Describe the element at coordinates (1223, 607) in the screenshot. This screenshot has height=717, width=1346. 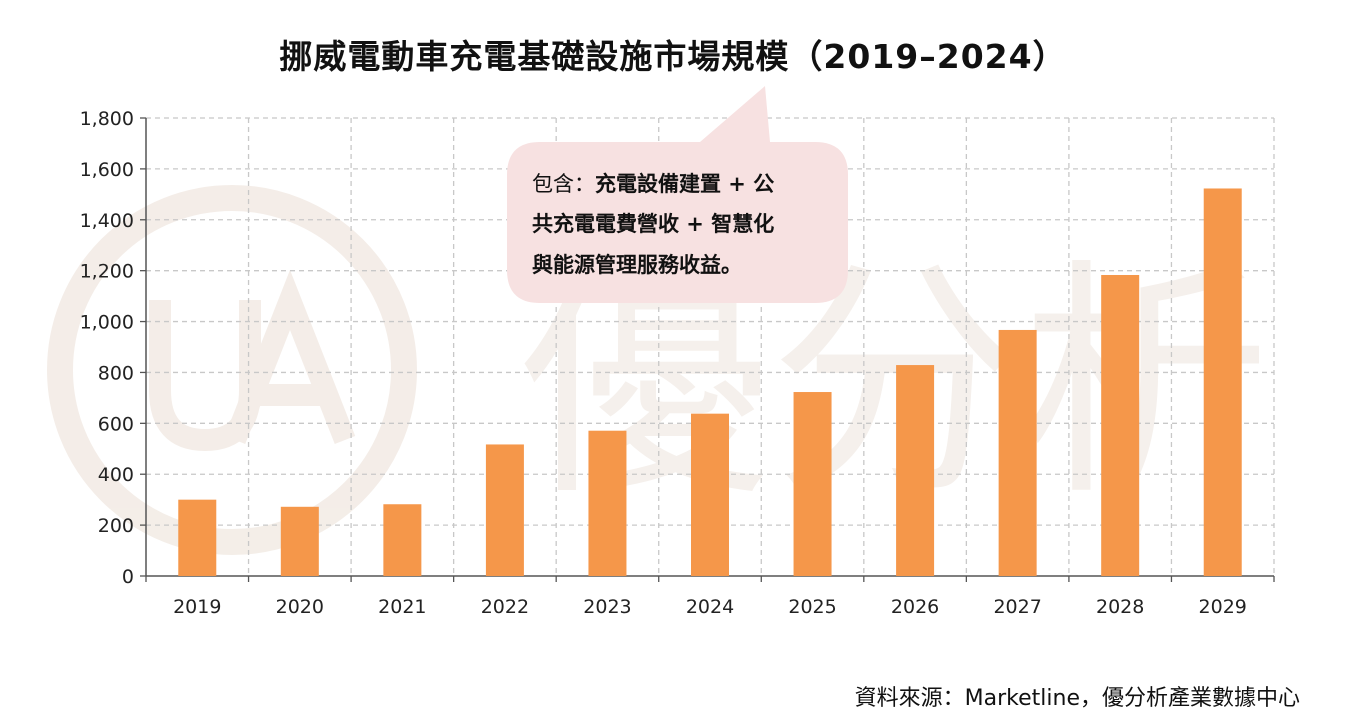
I see `x-tick-label: 2029` at that location.